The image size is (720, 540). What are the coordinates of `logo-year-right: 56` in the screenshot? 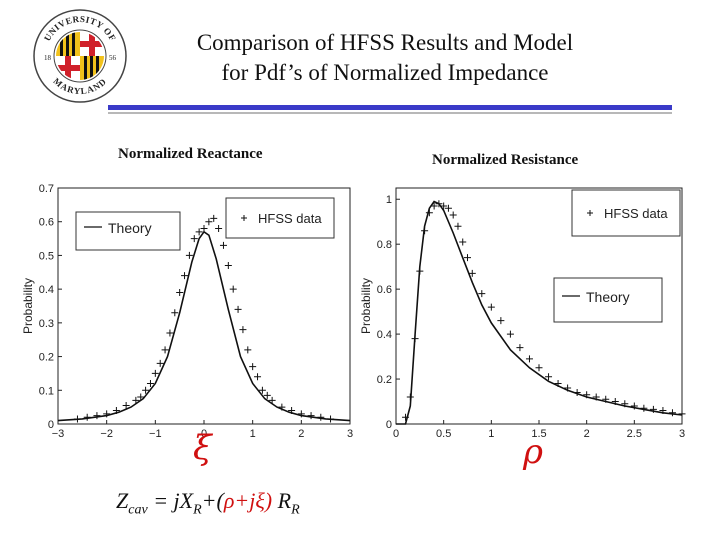 It's located at (113, 58).